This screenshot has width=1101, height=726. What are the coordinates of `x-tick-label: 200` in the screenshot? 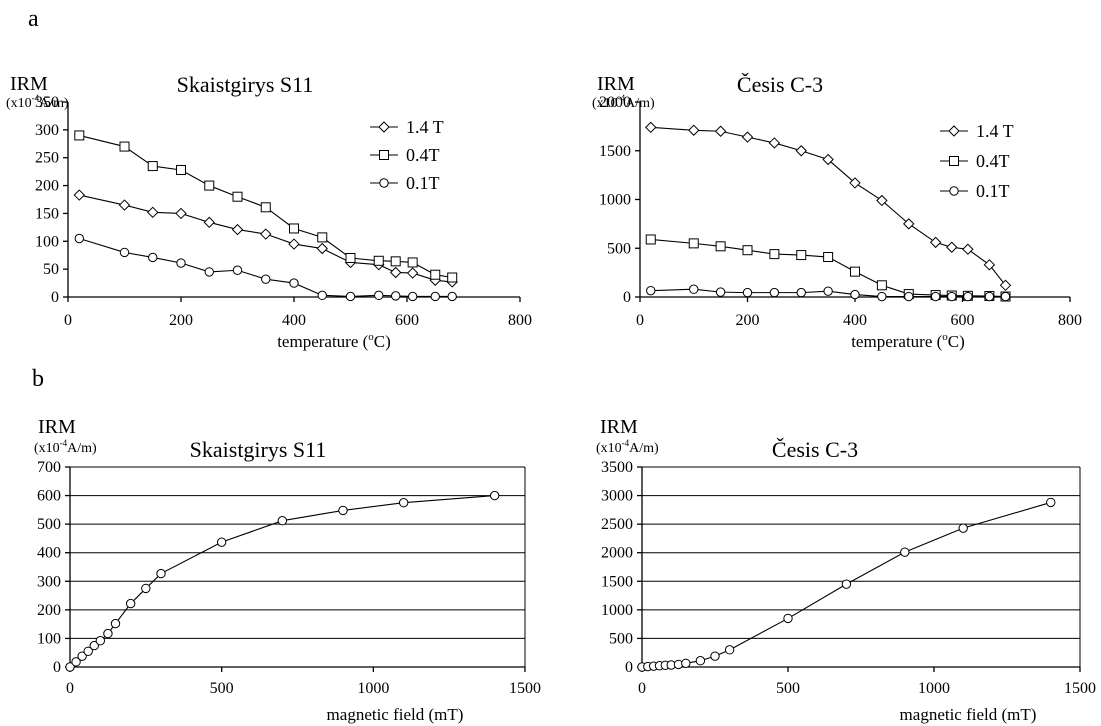 It's located at (181, 320).